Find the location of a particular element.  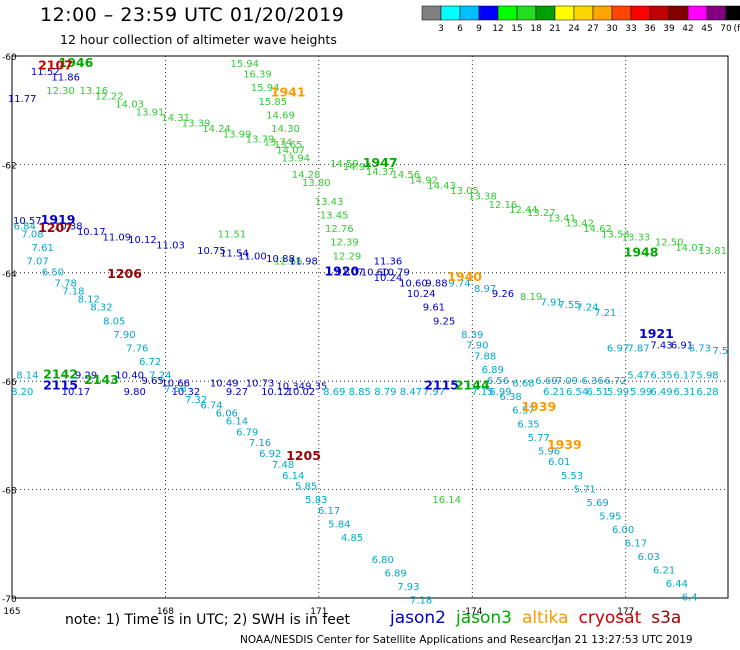

wave-height-label-cyan: 8.32 is located at coordinates (101, 308).